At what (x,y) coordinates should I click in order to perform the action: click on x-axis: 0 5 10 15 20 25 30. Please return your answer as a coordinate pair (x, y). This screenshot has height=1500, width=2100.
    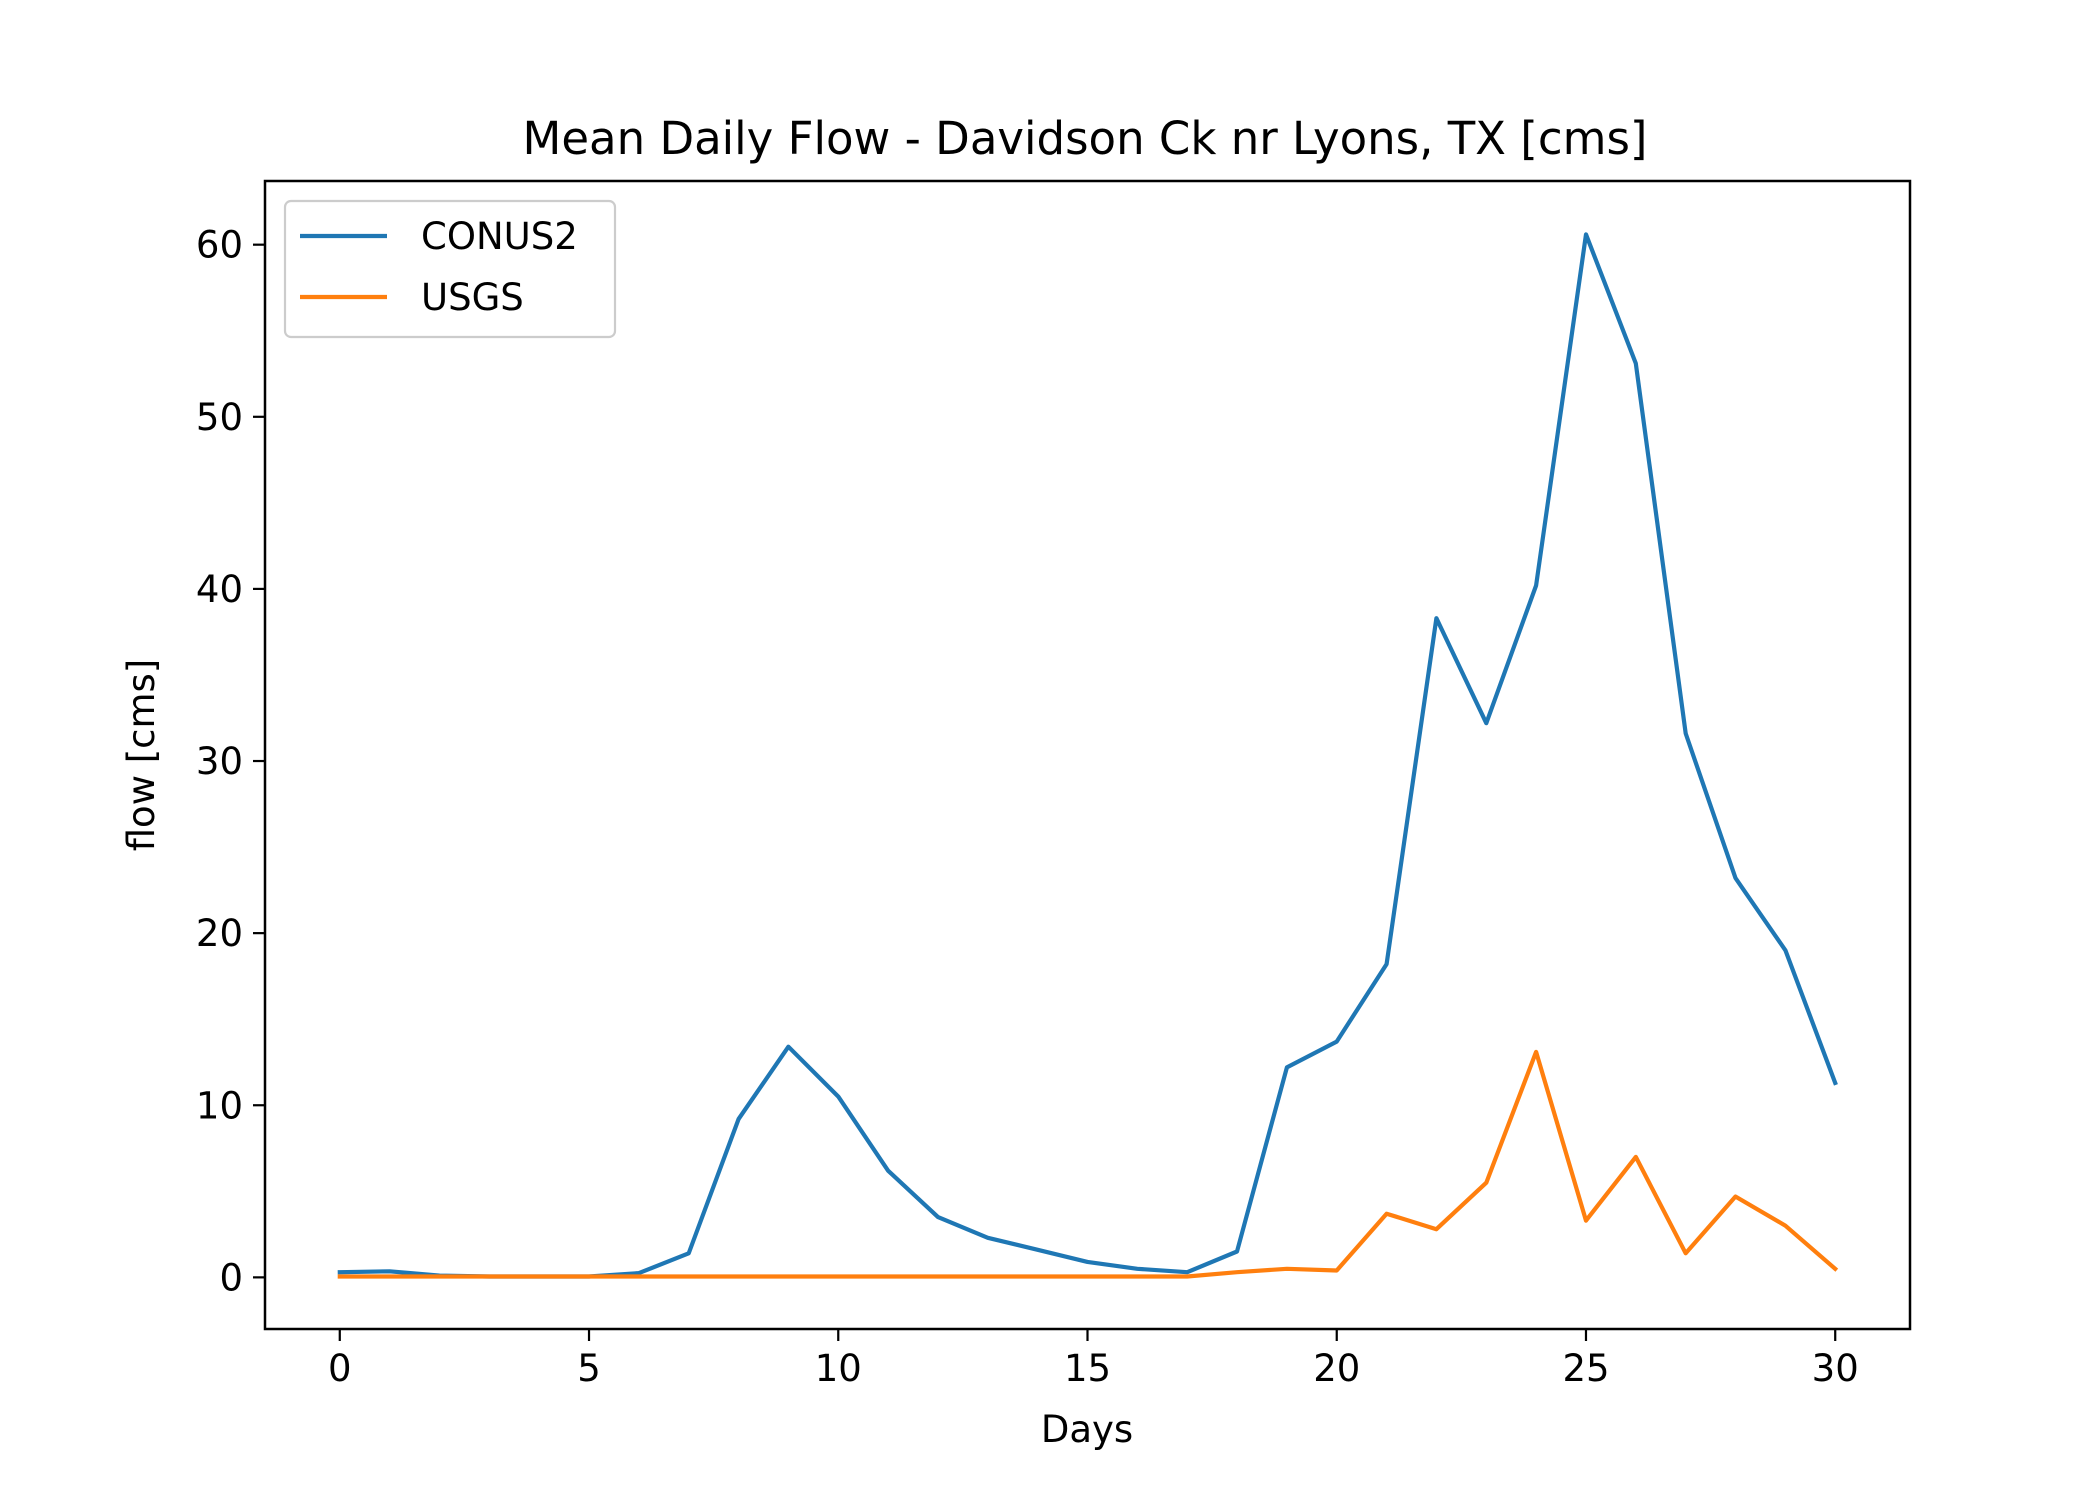
    Looking at the image, I should click on (1093, 1359).